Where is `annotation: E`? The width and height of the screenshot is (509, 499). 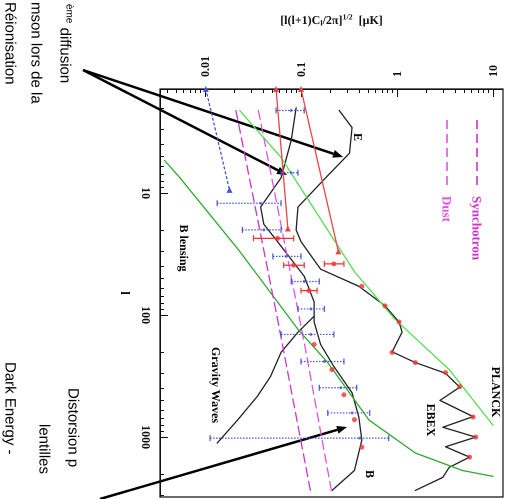 annotation: E is located at coordinates (358, 137).